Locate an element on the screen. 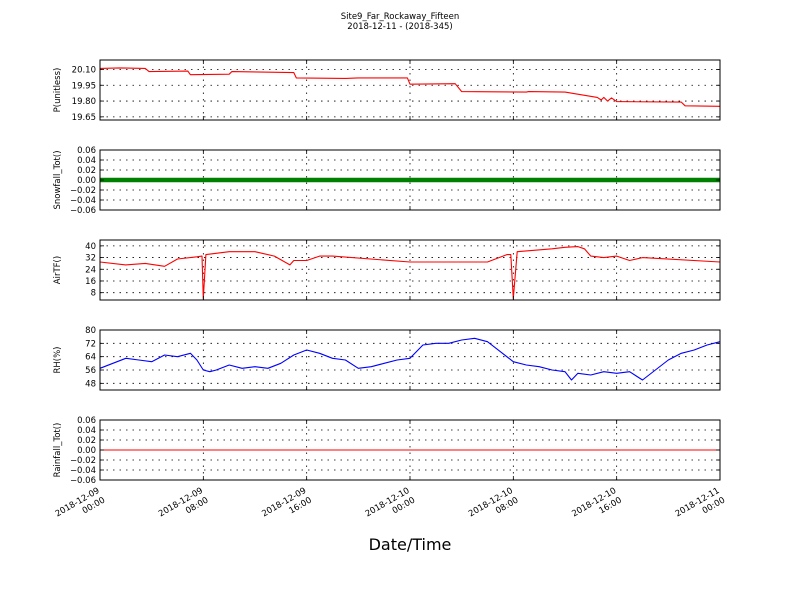 This screenshot has height=604, width=800. chart-title: Site9_Far_Rockaway_Fifteen is located at coordinates (400, 17).